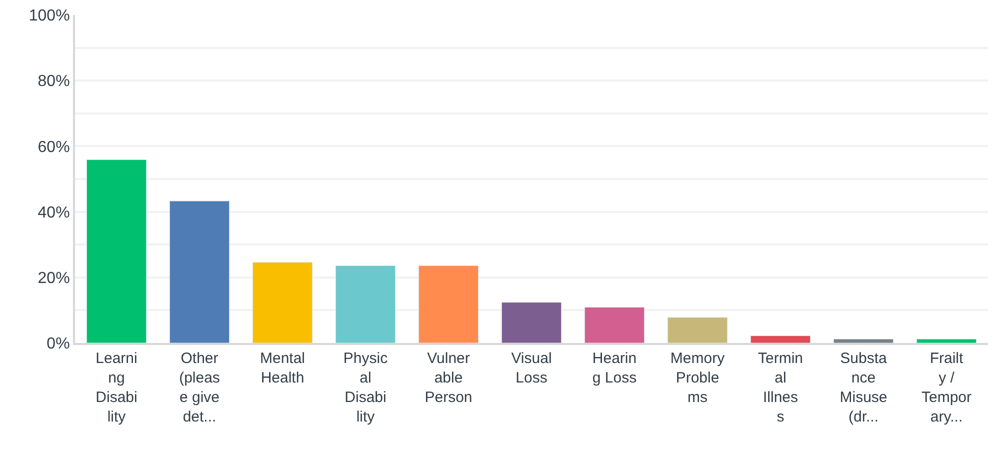  I want to click on y-tick-label: 100%, so click(49, 16).